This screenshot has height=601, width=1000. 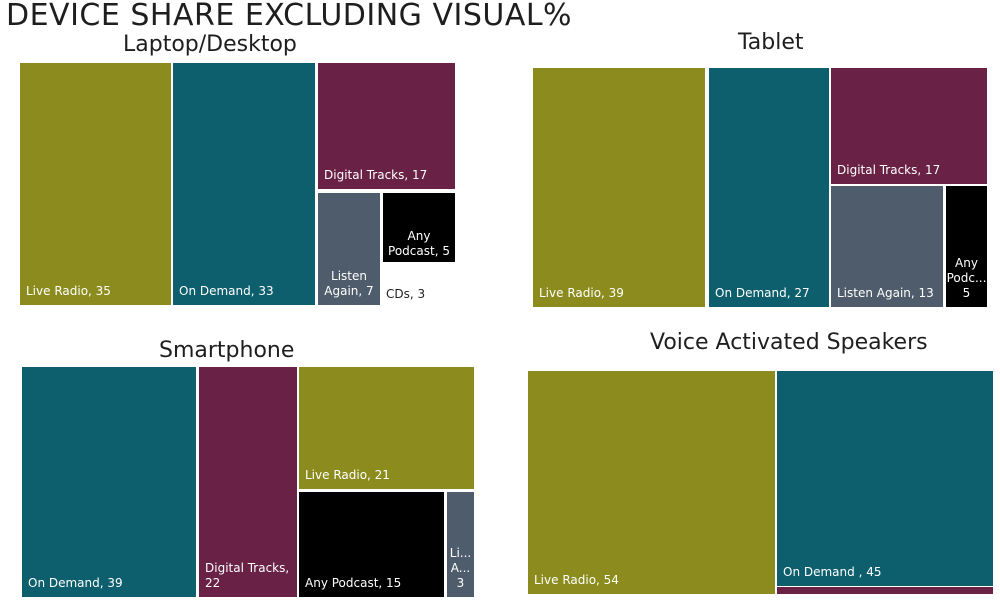 What do you see at coordinates (109, 482) in the screenshot?
I see `treemap-tile-on-demand: On Demand, 39` at bounding box center [109, 482].